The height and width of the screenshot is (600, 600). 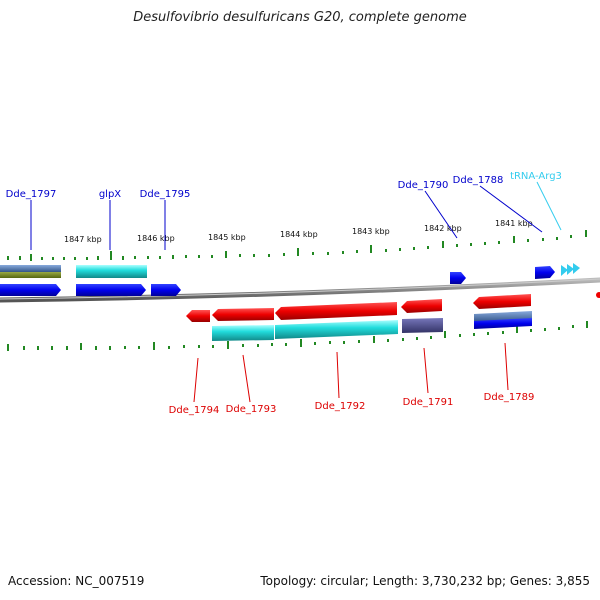 What do you see at coordinates (110, 194) in the screenshot?
I see `label-glpx: glpX` at bounding box center [110, 194].